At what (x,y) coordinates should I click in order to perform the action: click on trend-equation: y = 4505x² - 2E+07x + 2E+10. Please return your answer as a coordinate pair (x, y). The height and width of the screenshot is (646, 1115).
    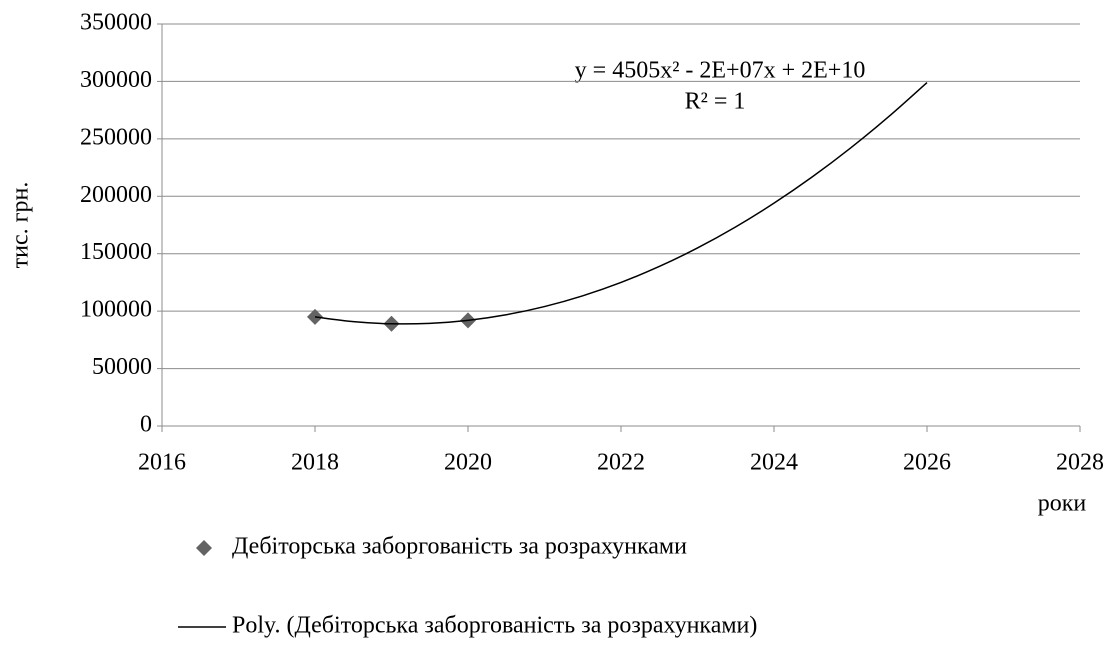
    Looking at the image, I should click on (720, 71).